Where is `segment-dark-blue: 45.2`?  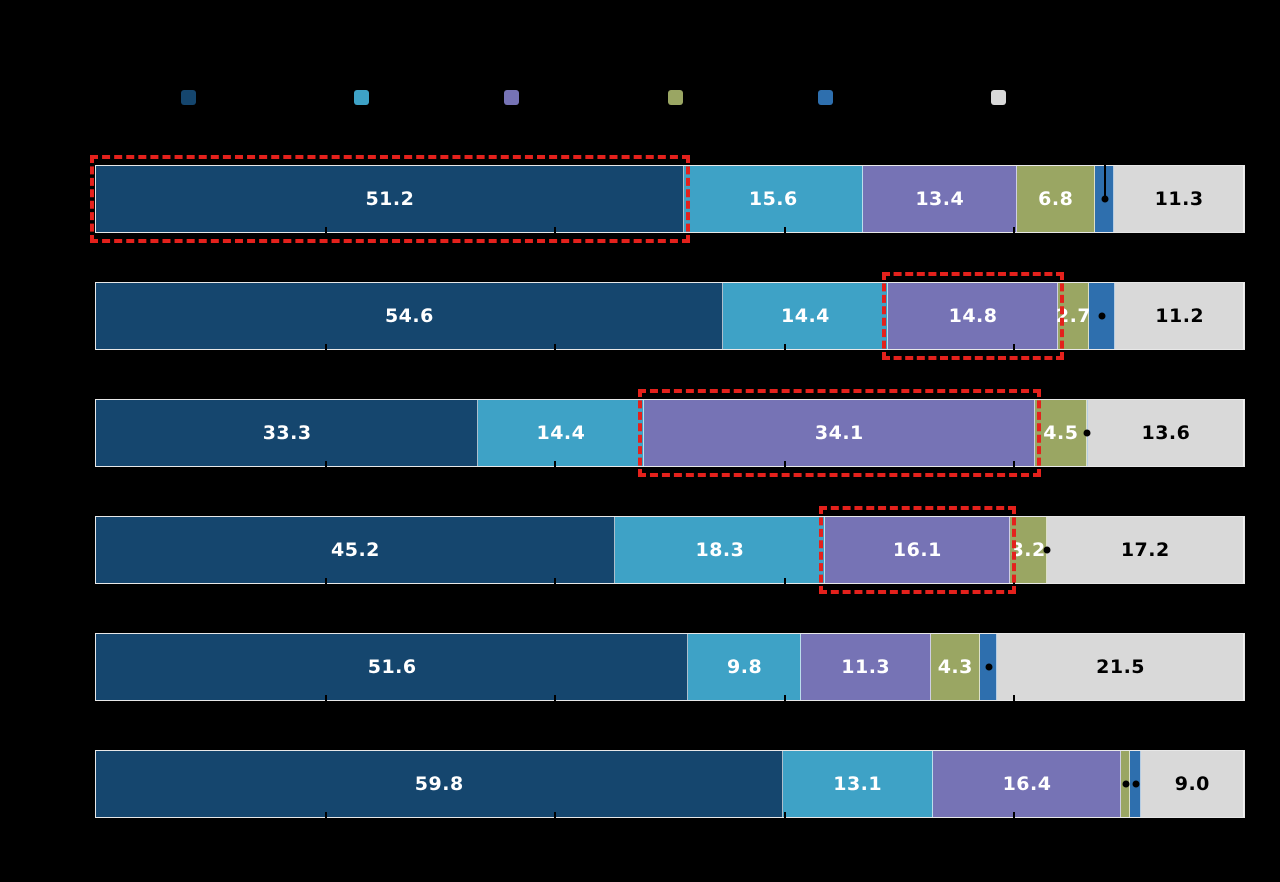
segment-dark-blue: 45.2 is located at coordinates (355, 550).